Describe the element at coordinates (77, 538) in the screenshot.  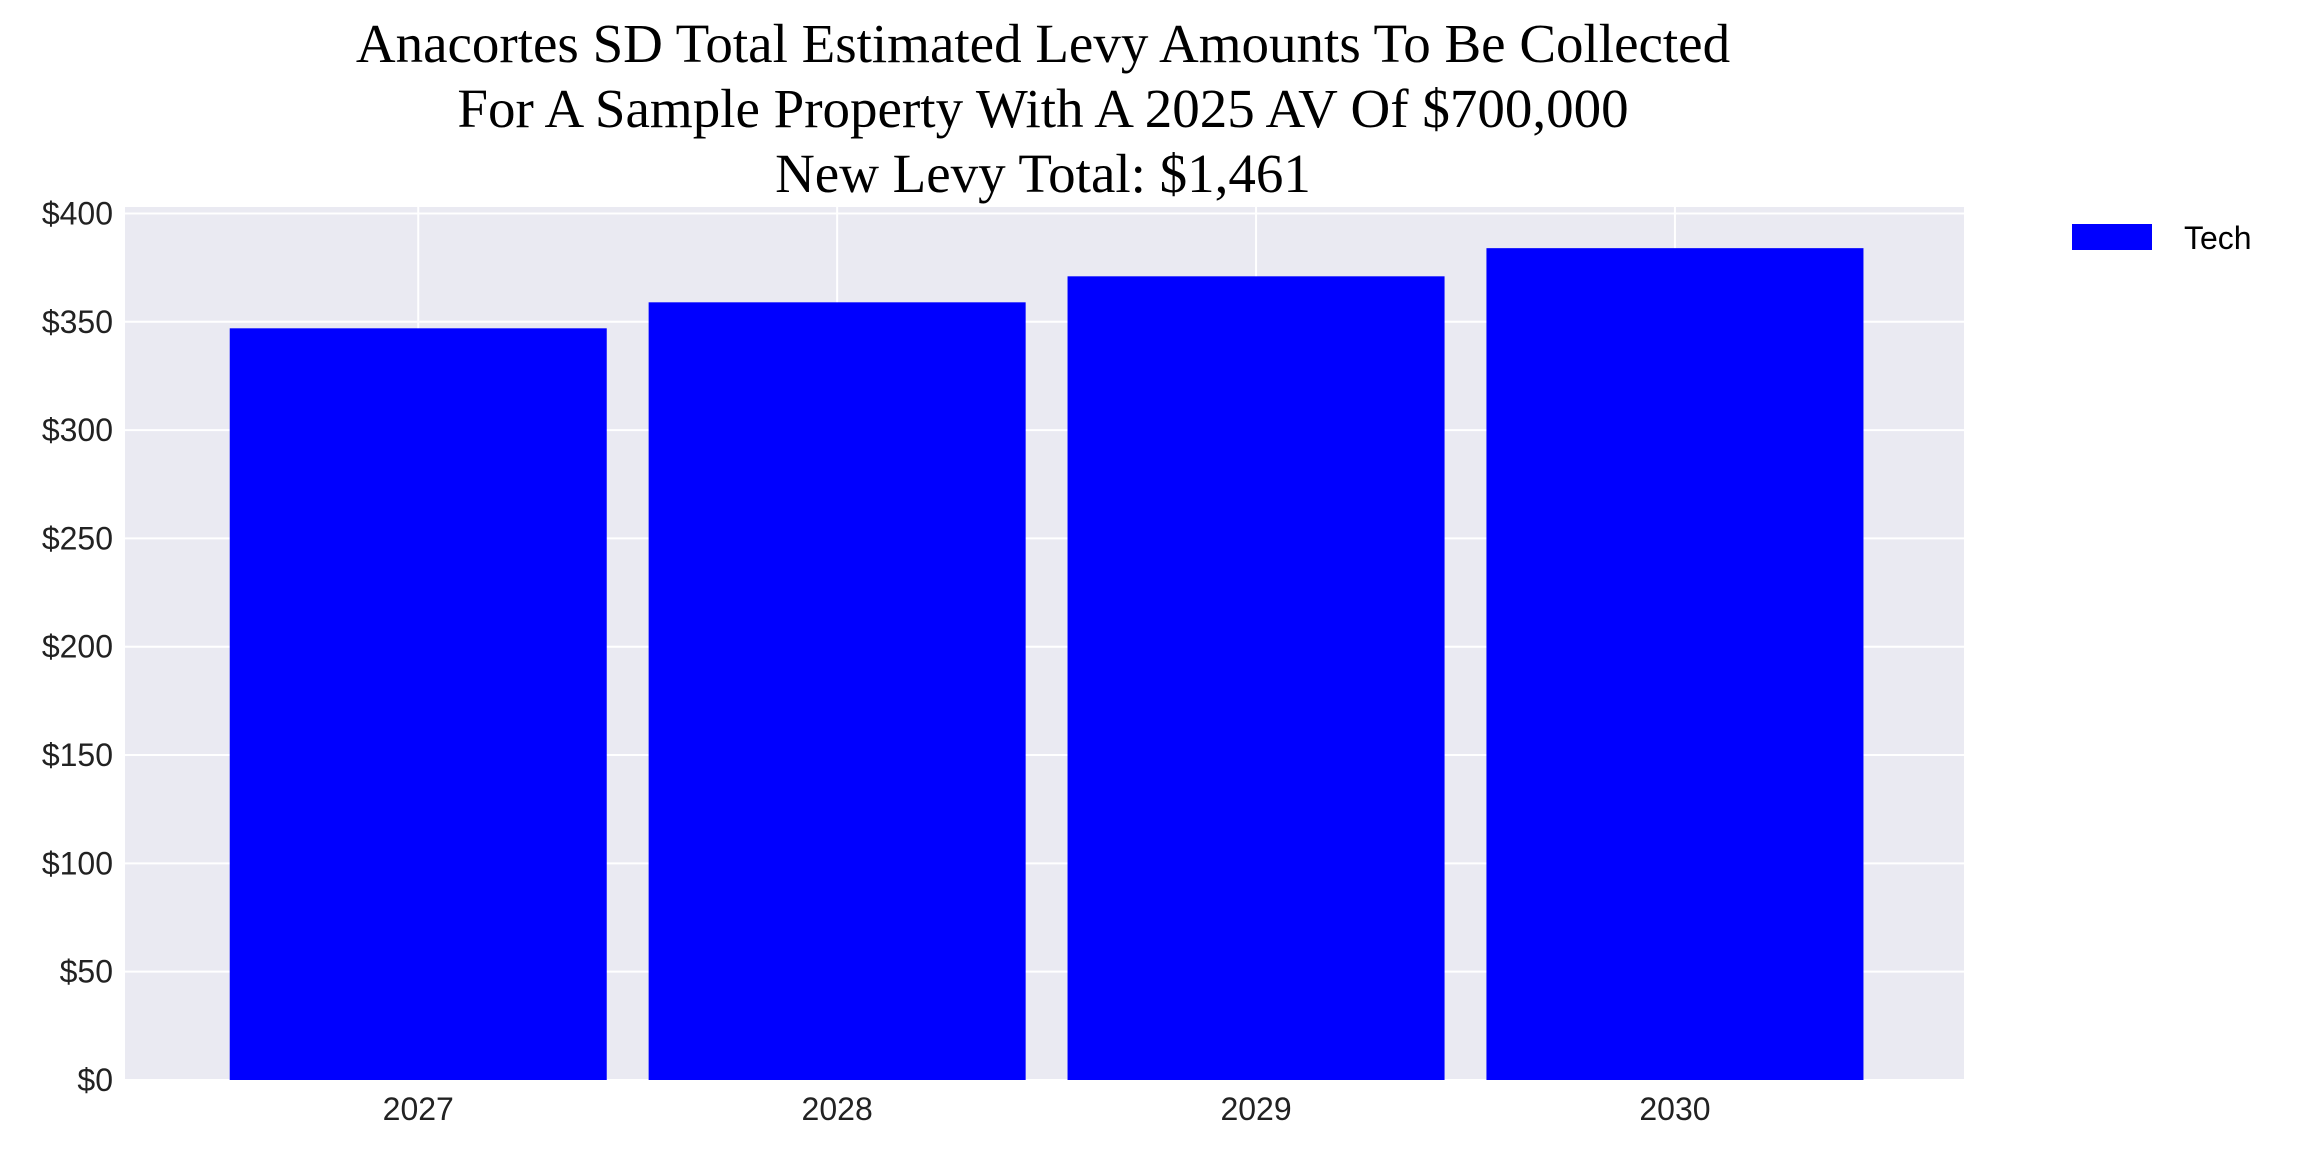
I see `y-tick-label: $250` at that location.